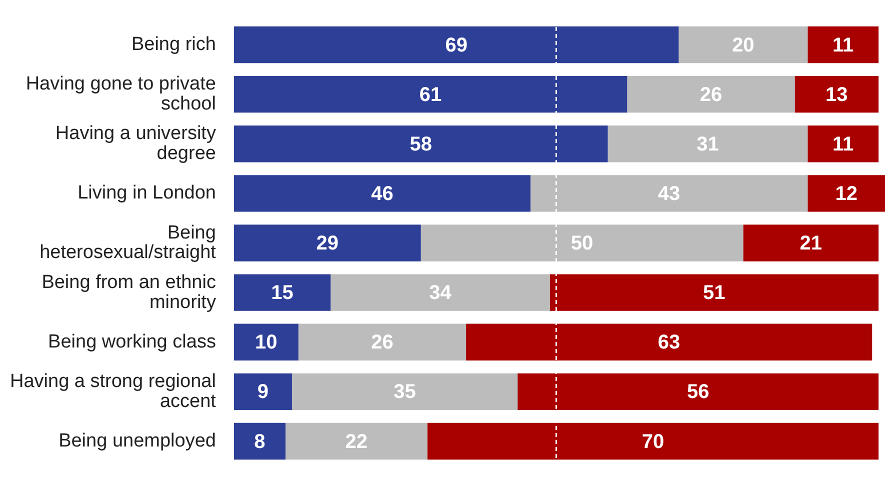  I want to click on y-tick-label: Having gone to private school, so click(121, 94).